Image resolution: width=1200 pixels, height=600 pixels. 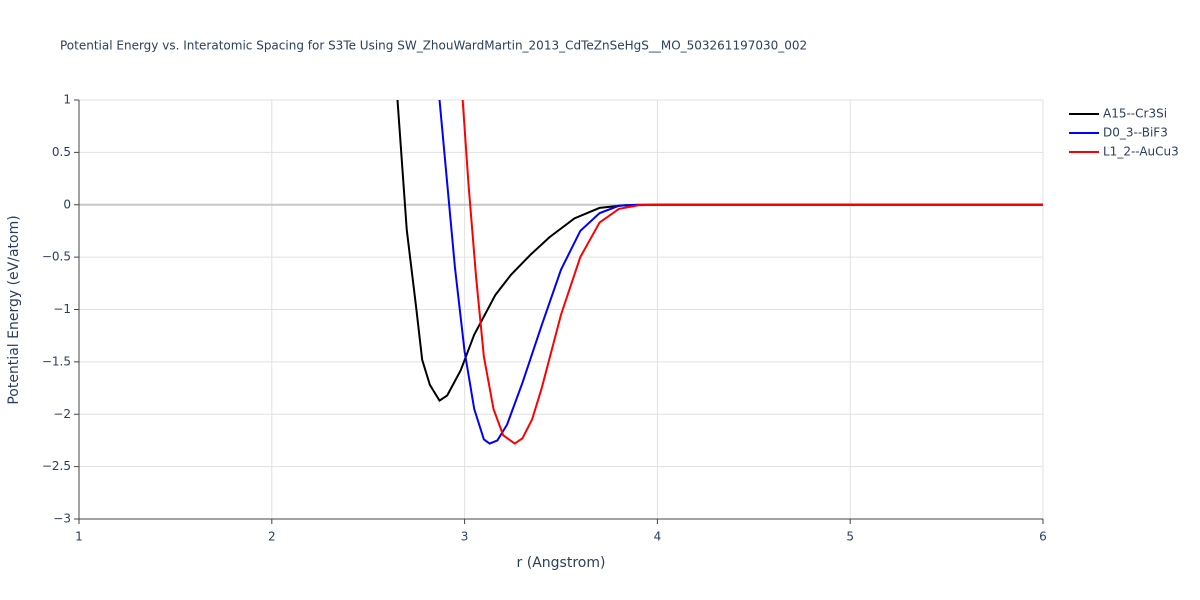 What do you see at coordinates (67, 204) in the screenshot?
I see `y-tick-label: 0` at bounding box center [67, 204].